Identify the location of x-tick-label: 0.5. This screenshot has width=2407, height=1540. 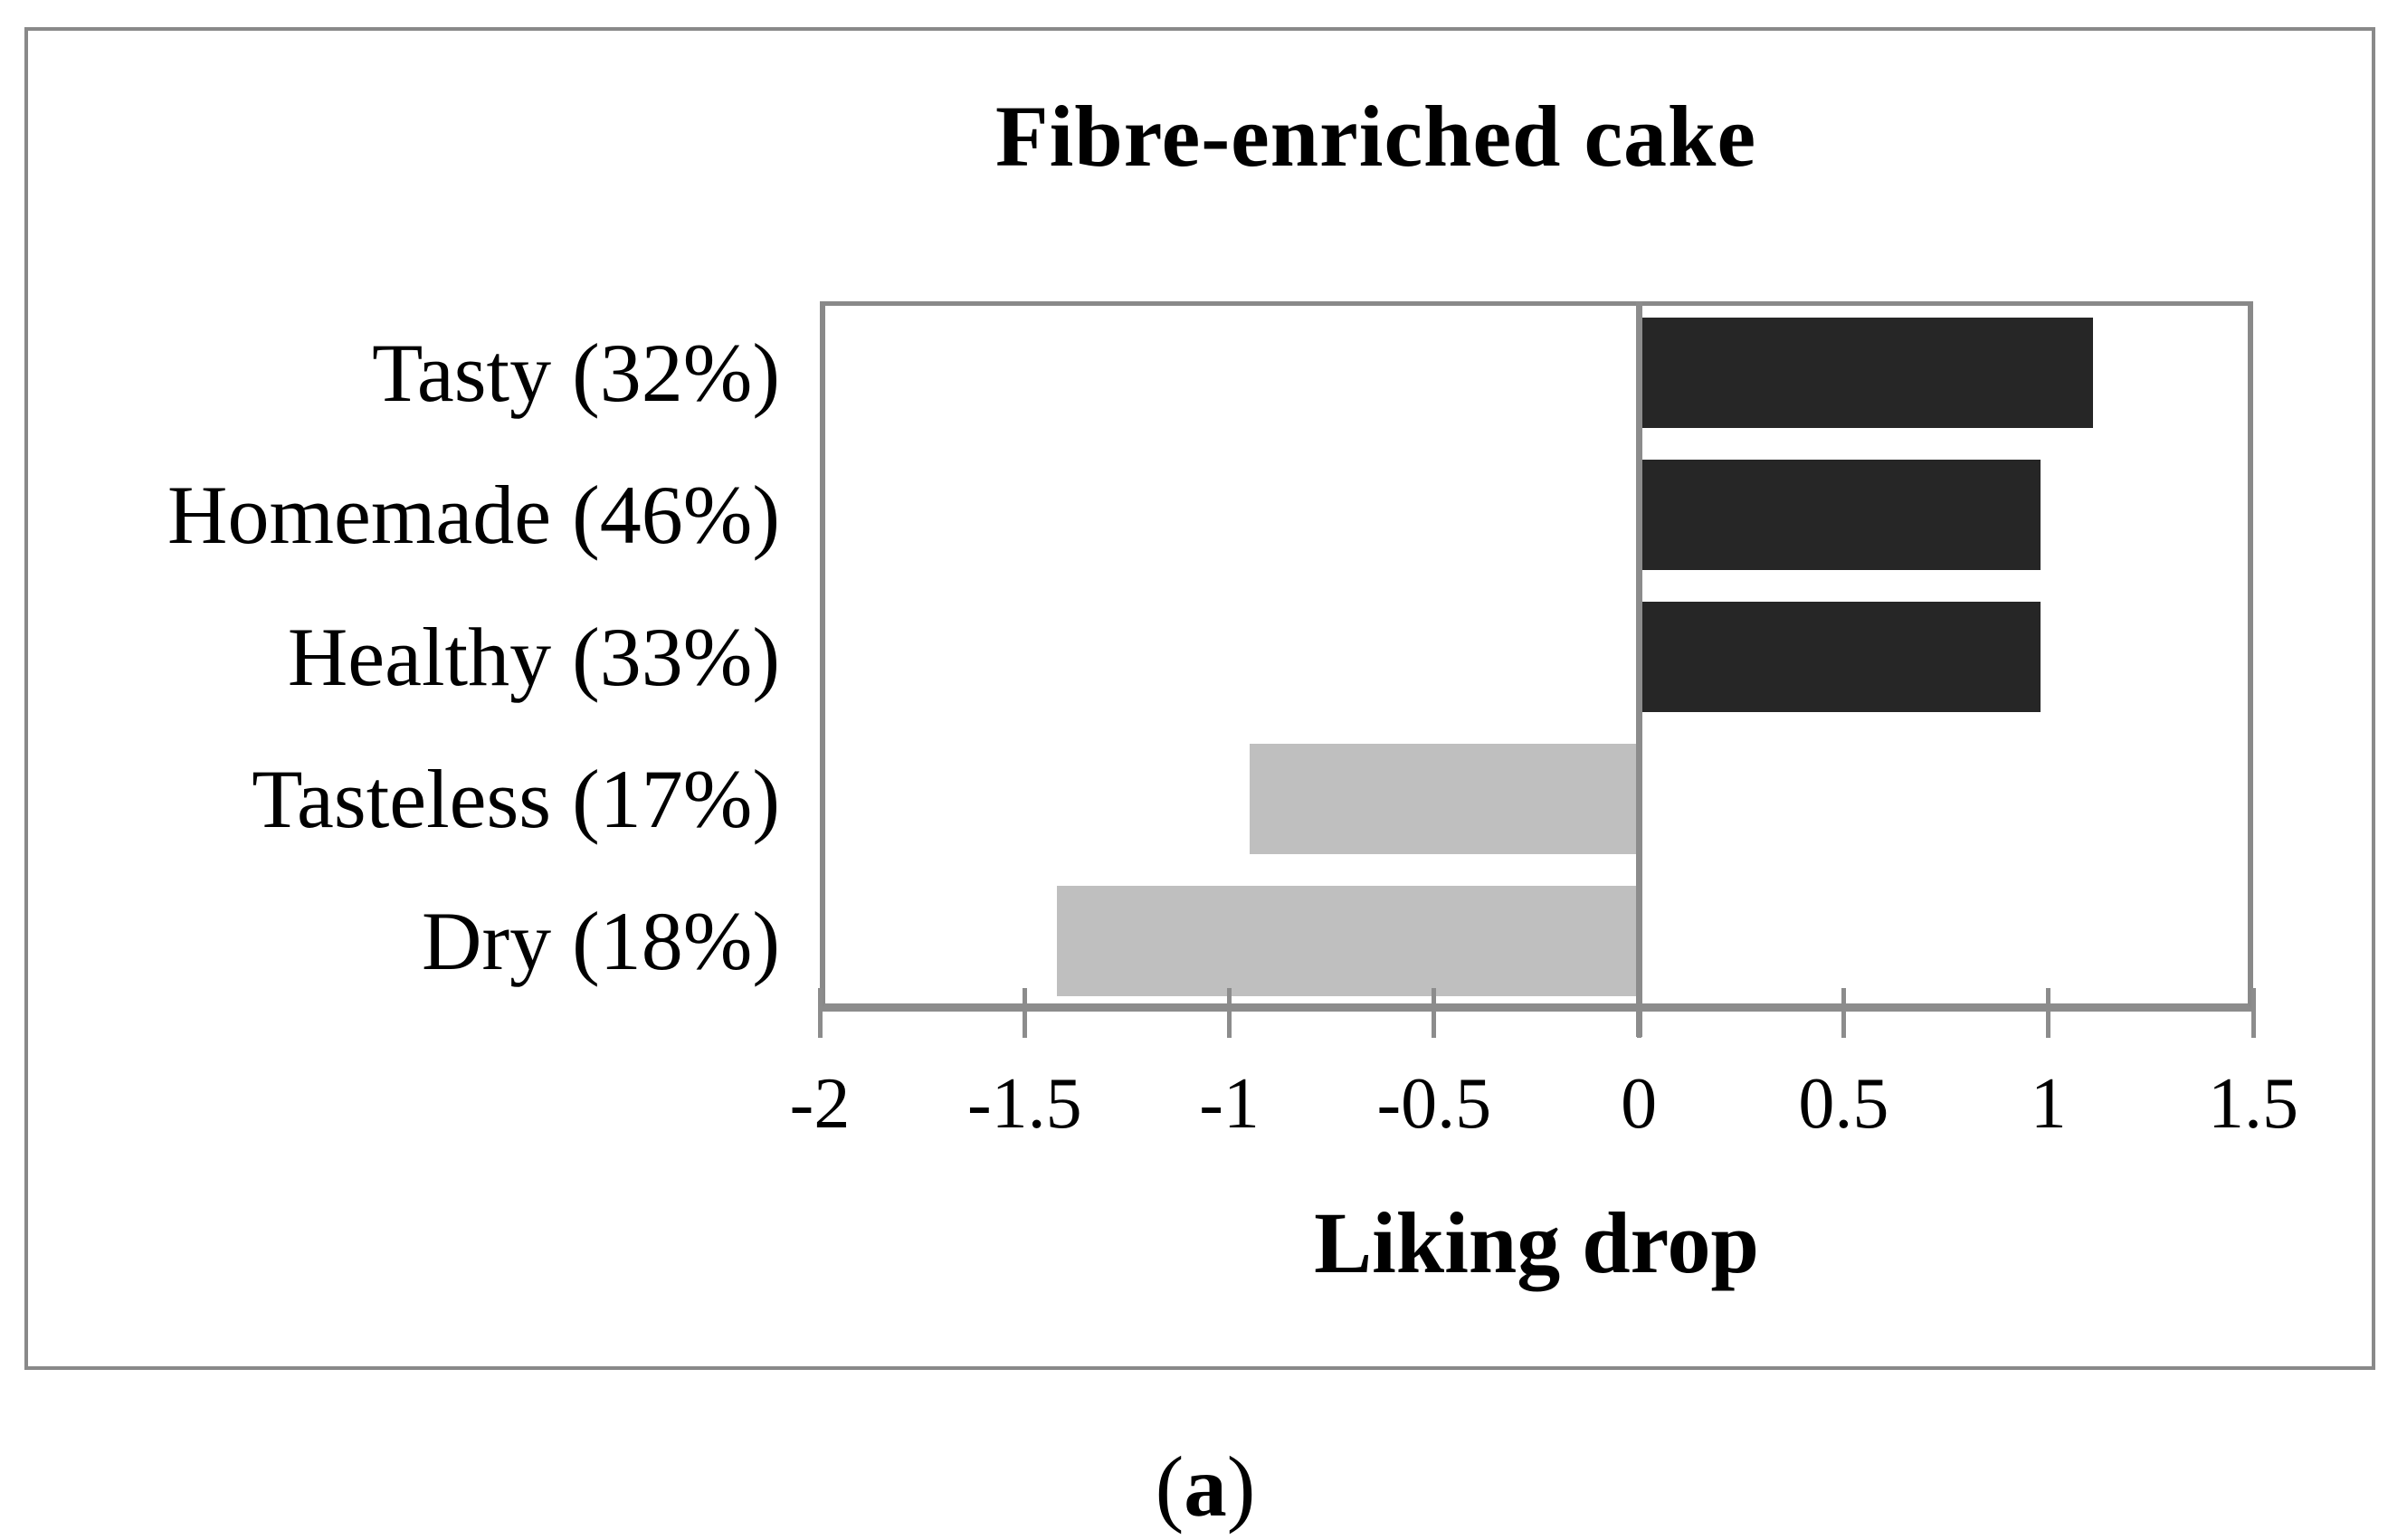
(1843, 1104).